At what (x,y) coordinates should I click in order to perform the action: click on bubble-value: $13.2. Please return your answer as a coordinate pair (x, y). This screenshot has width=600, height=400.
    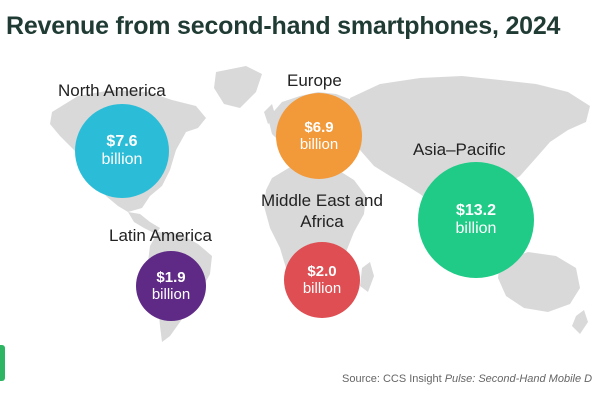
    Looking at the image, I should click on (476, 210).